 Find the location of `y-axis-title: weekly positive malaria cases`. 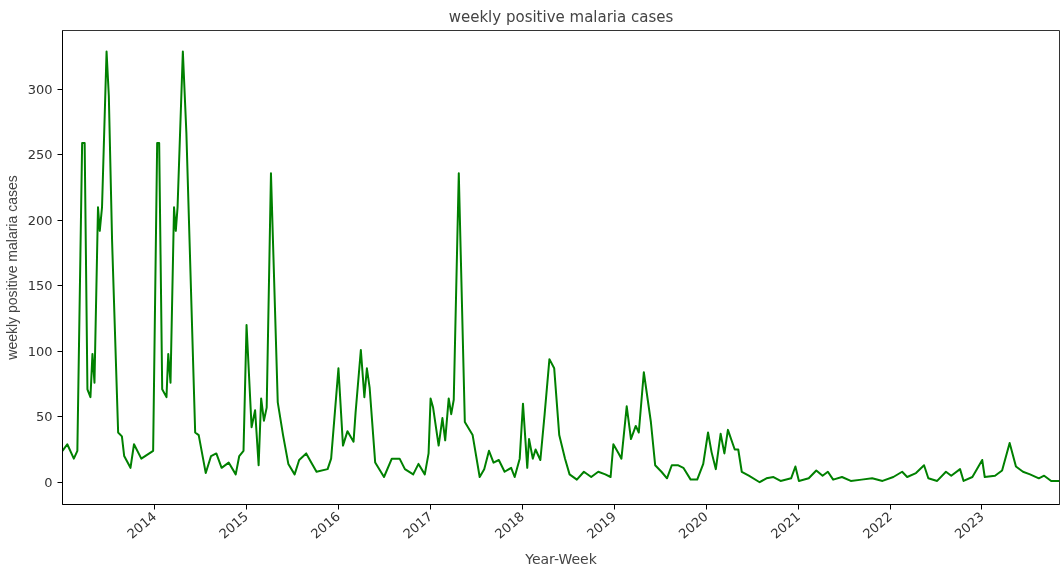

y-axis-title: weekly positive malaria cases is located at coordinates (11, 268).